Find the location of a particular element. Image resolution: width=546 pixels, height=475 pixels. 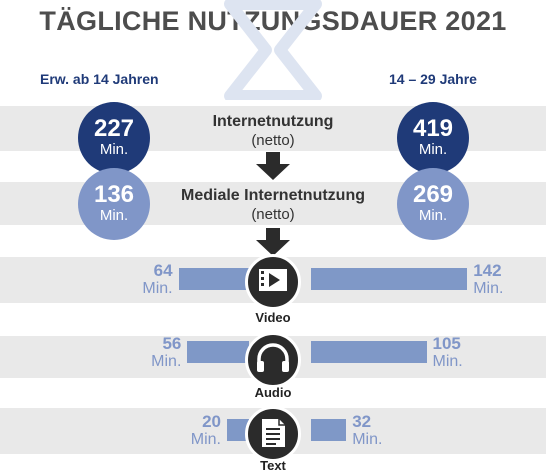

internetnutzung-left-unit: Min. is located at coordinates (114, 149).